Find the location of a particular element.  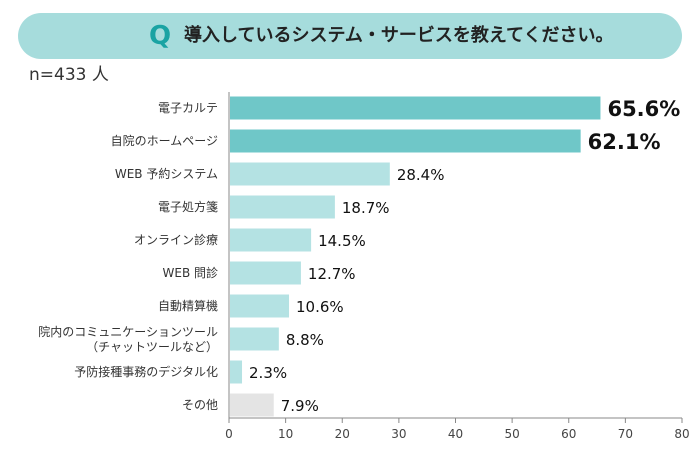

value-label: 62.1% is located at coordinates (624, 142).